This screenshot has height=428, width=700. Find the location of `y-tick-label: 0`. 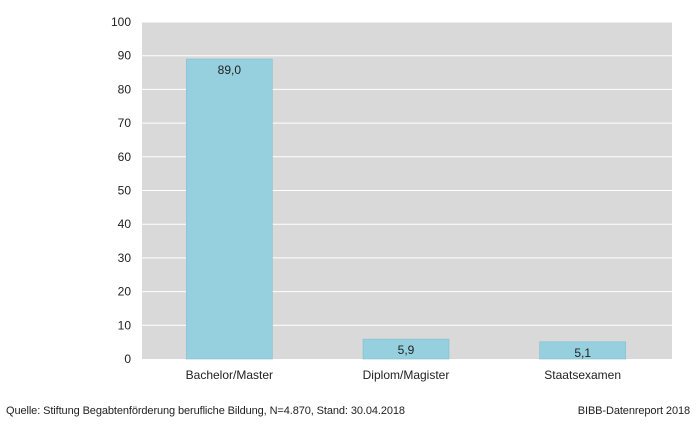

y-tick-label: 0 is located at coordinates (127, 359).